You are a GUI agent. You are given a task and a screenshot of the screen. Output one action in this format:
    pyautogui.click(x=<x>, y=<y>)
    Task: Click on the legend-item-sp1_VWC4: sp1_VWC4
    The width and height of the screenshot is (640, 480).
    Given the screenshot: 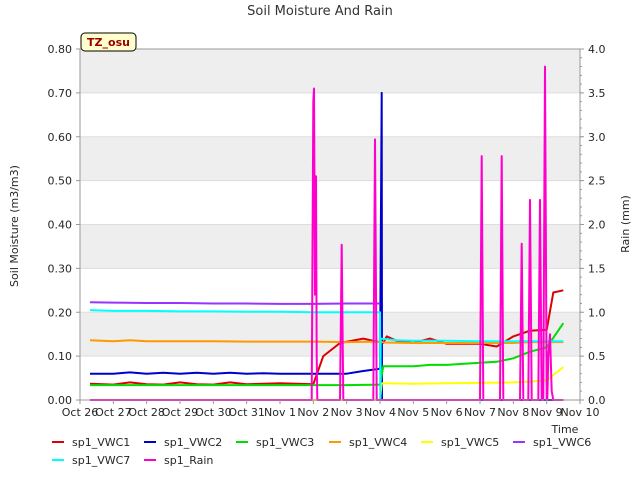 What is the action you would take?
    pyautogui.click(x=368, y=442)
    